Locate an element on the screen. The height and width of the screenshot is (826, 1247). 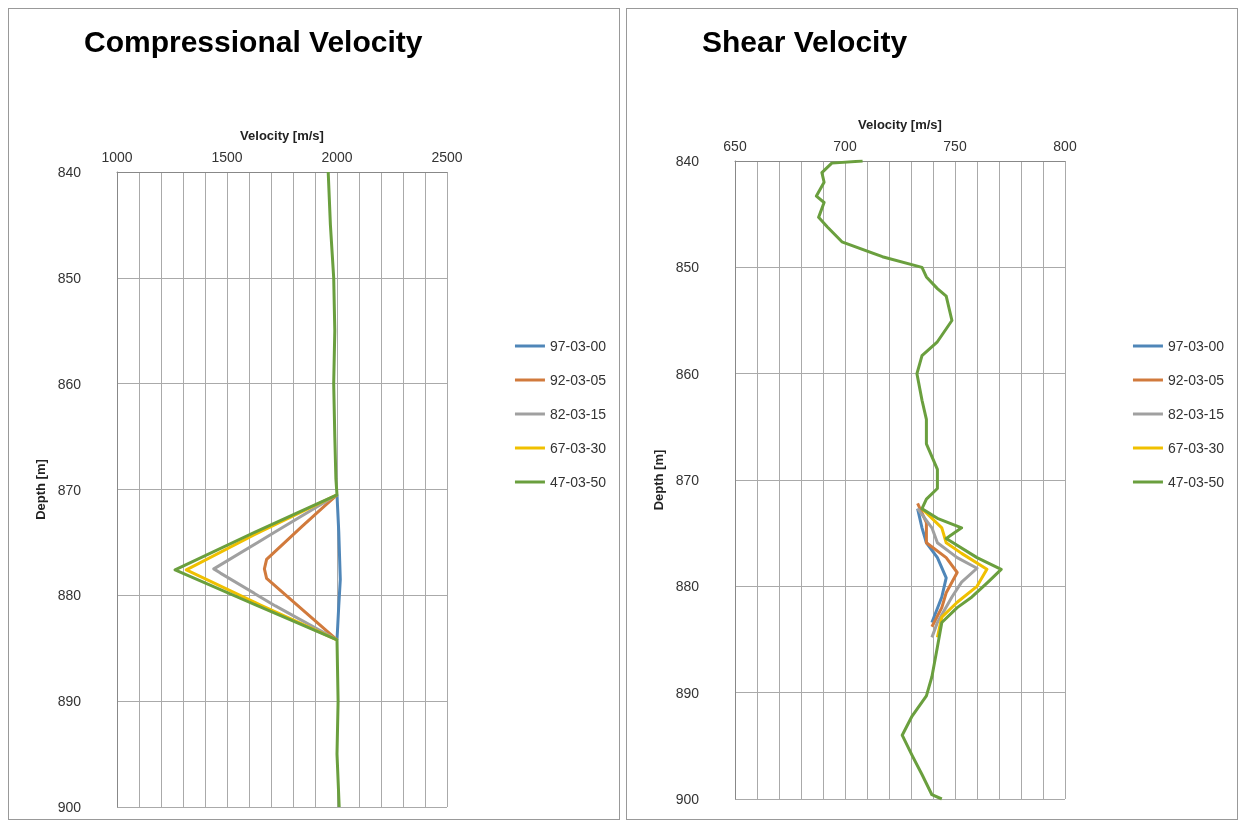
x-tick-label: 700 is located at coordinates (845, 146).